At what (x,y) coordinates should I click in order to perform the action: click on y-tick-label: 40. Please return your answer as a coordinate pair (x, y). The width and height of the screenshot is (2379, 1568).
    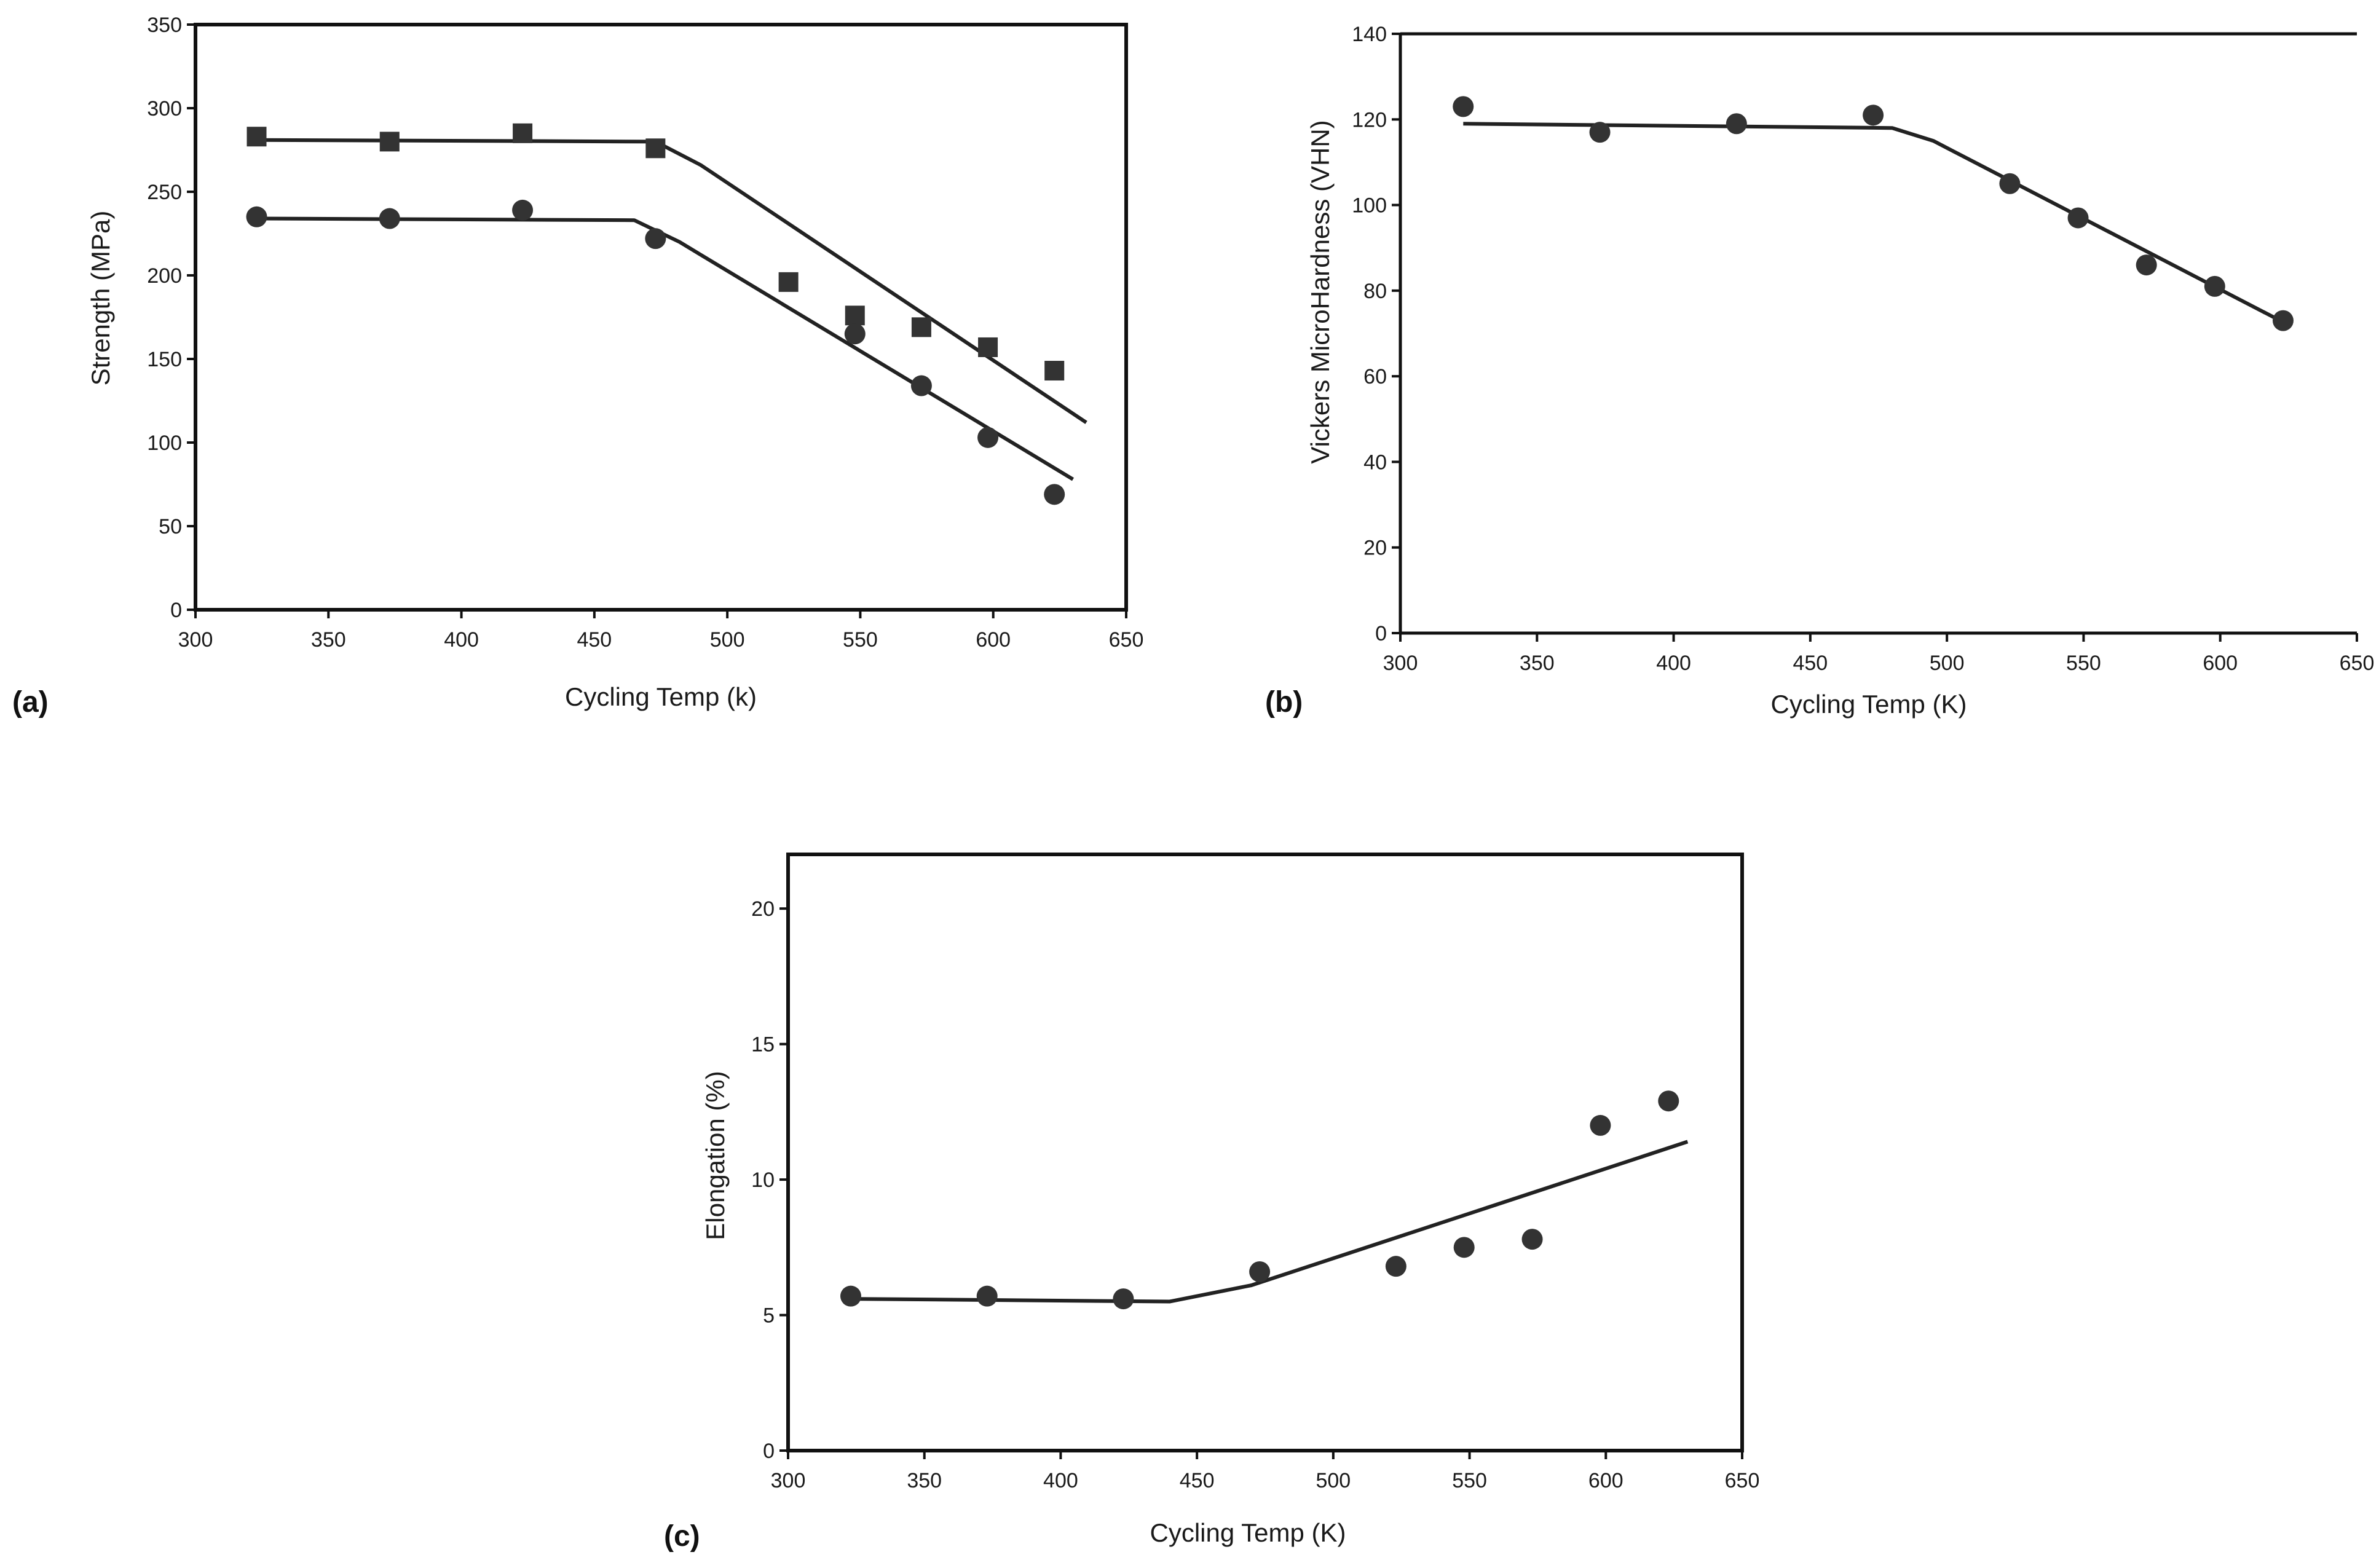
    Looking at the image, I should click on (1375, 462).